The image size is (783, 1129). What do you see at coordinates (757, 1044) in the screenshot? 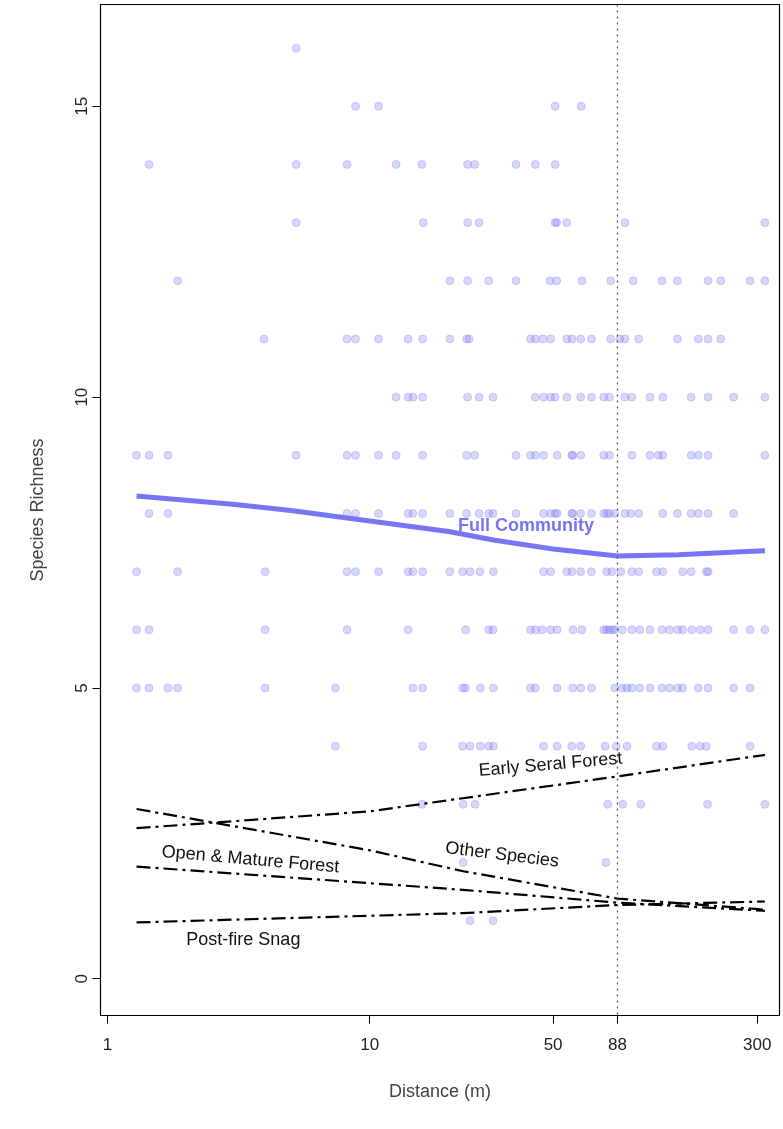
I see `x-tick-label: 300` at bounding box center [757, 1044].